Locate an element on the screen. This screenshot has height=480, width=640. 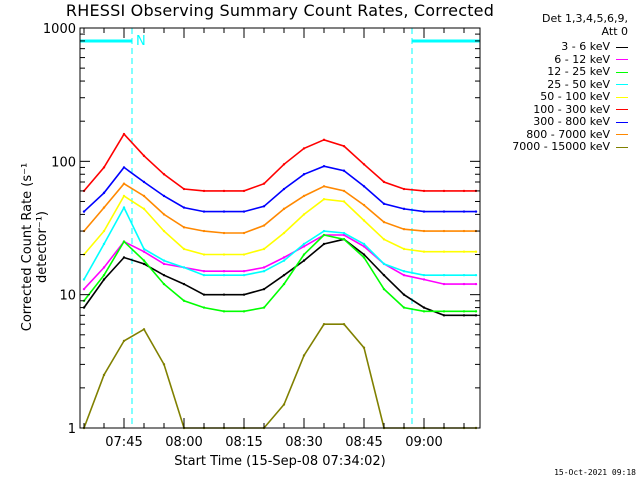
legend-entry: 25 - 50 keV is located at coordinates (587, 84).